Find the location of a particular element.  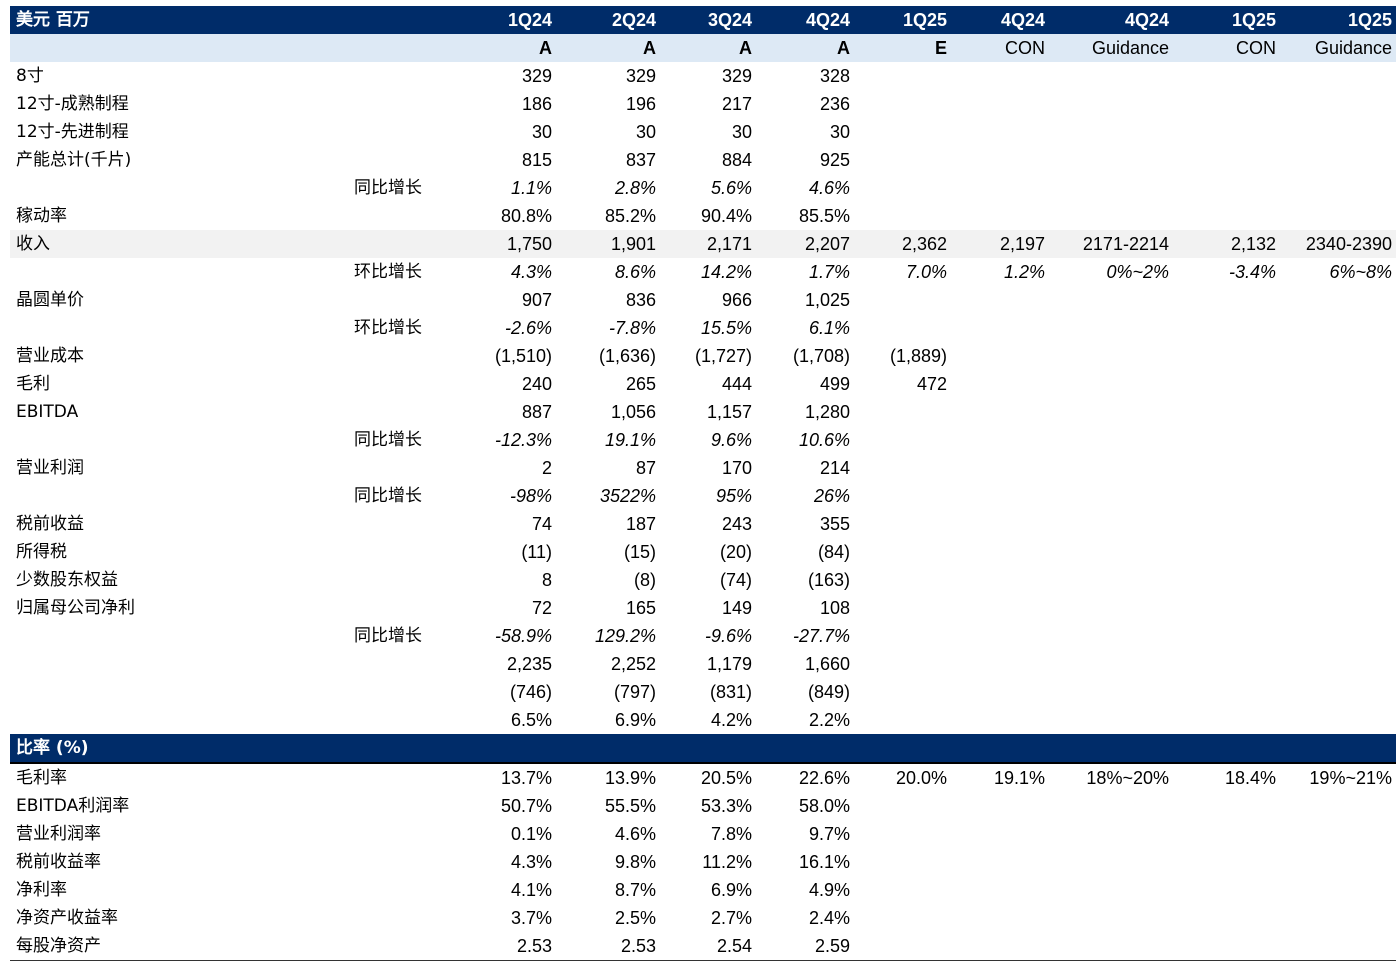

row-value: 2,207 is located at coordinates (805, 244).